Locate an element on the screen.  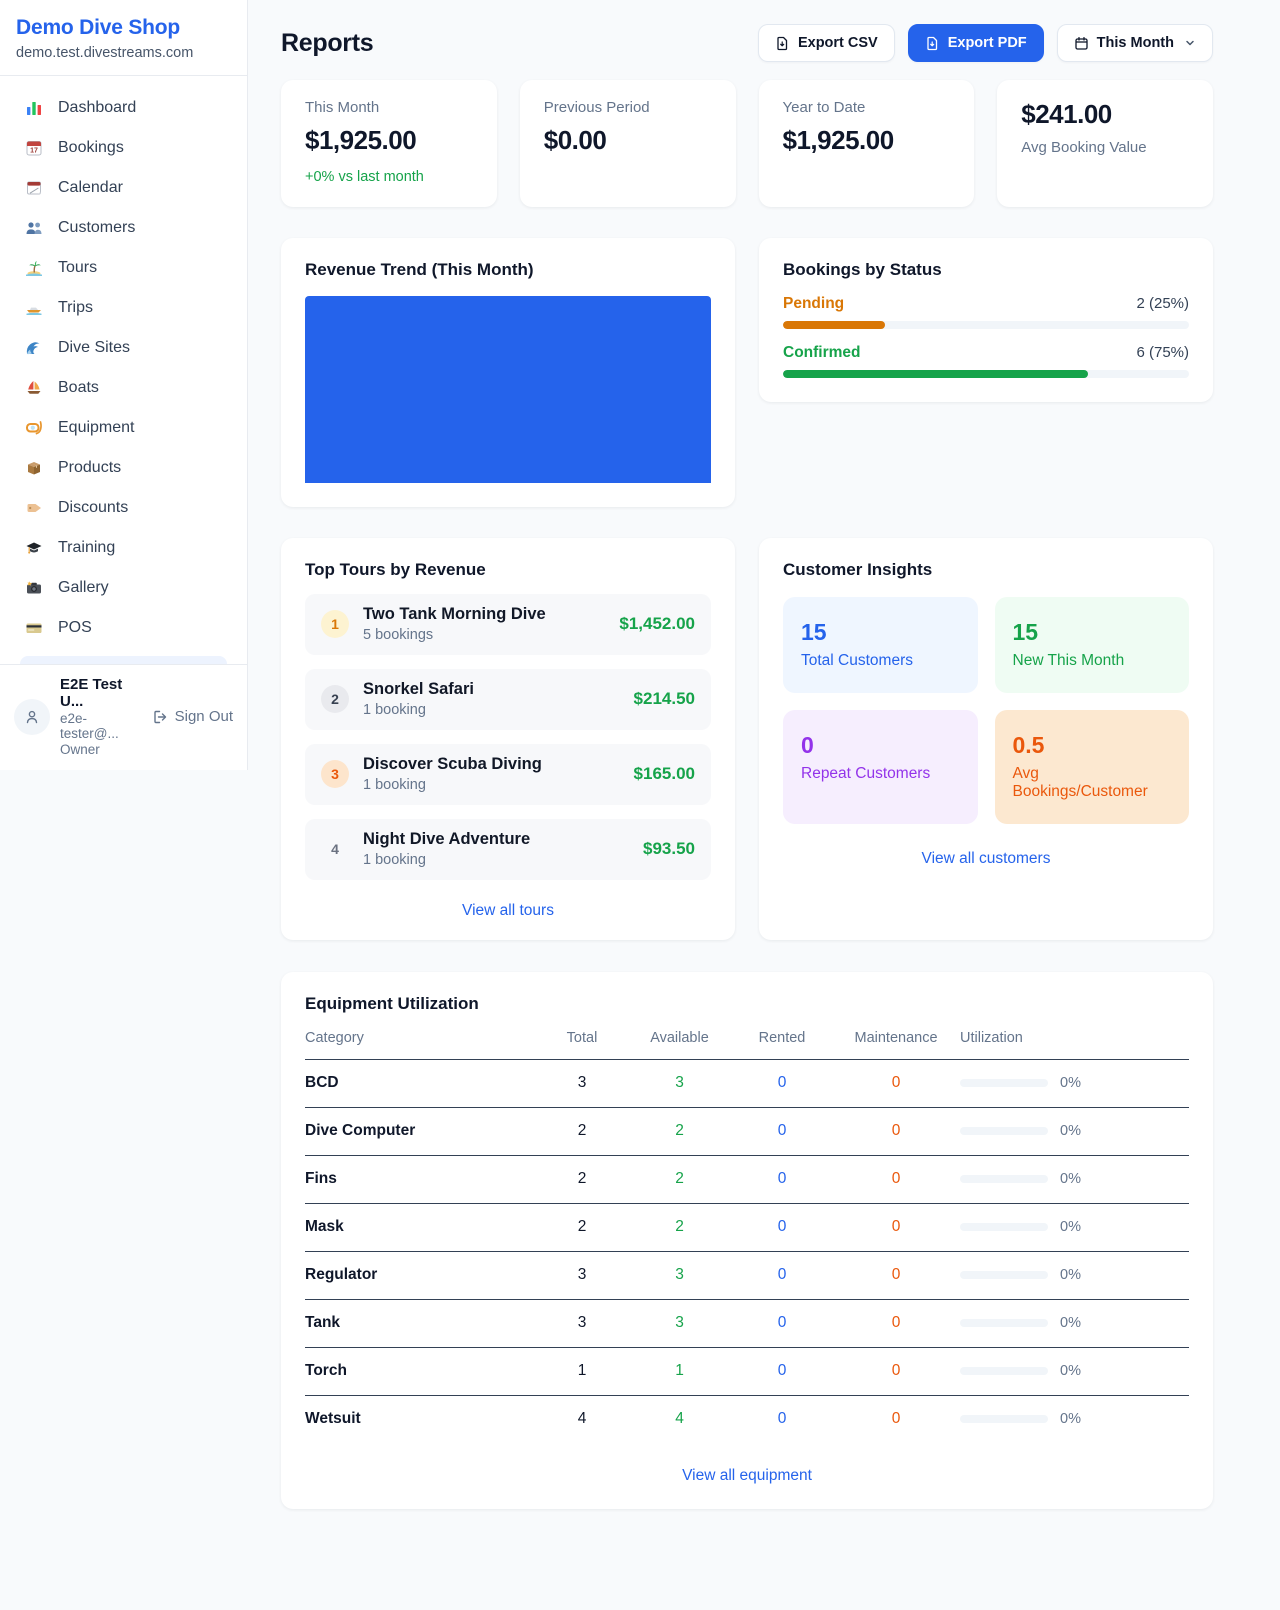
status-count: 2 (25%) is located at coordinates (1162, 303).